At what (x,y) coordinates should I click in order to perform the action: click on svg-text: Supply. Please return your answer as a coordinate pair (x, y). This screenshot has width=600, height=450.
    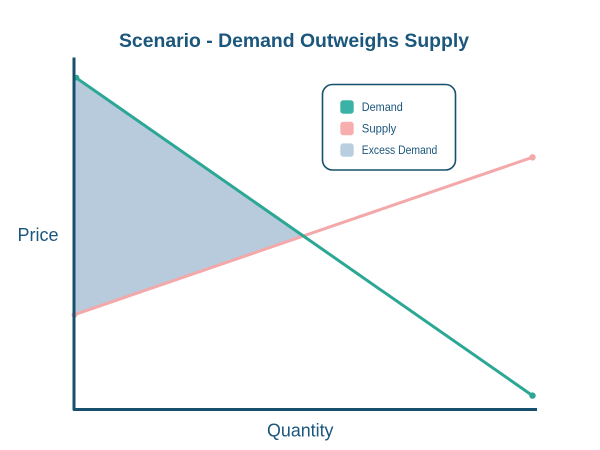
    Looking at the image, I should click on (379, 128).